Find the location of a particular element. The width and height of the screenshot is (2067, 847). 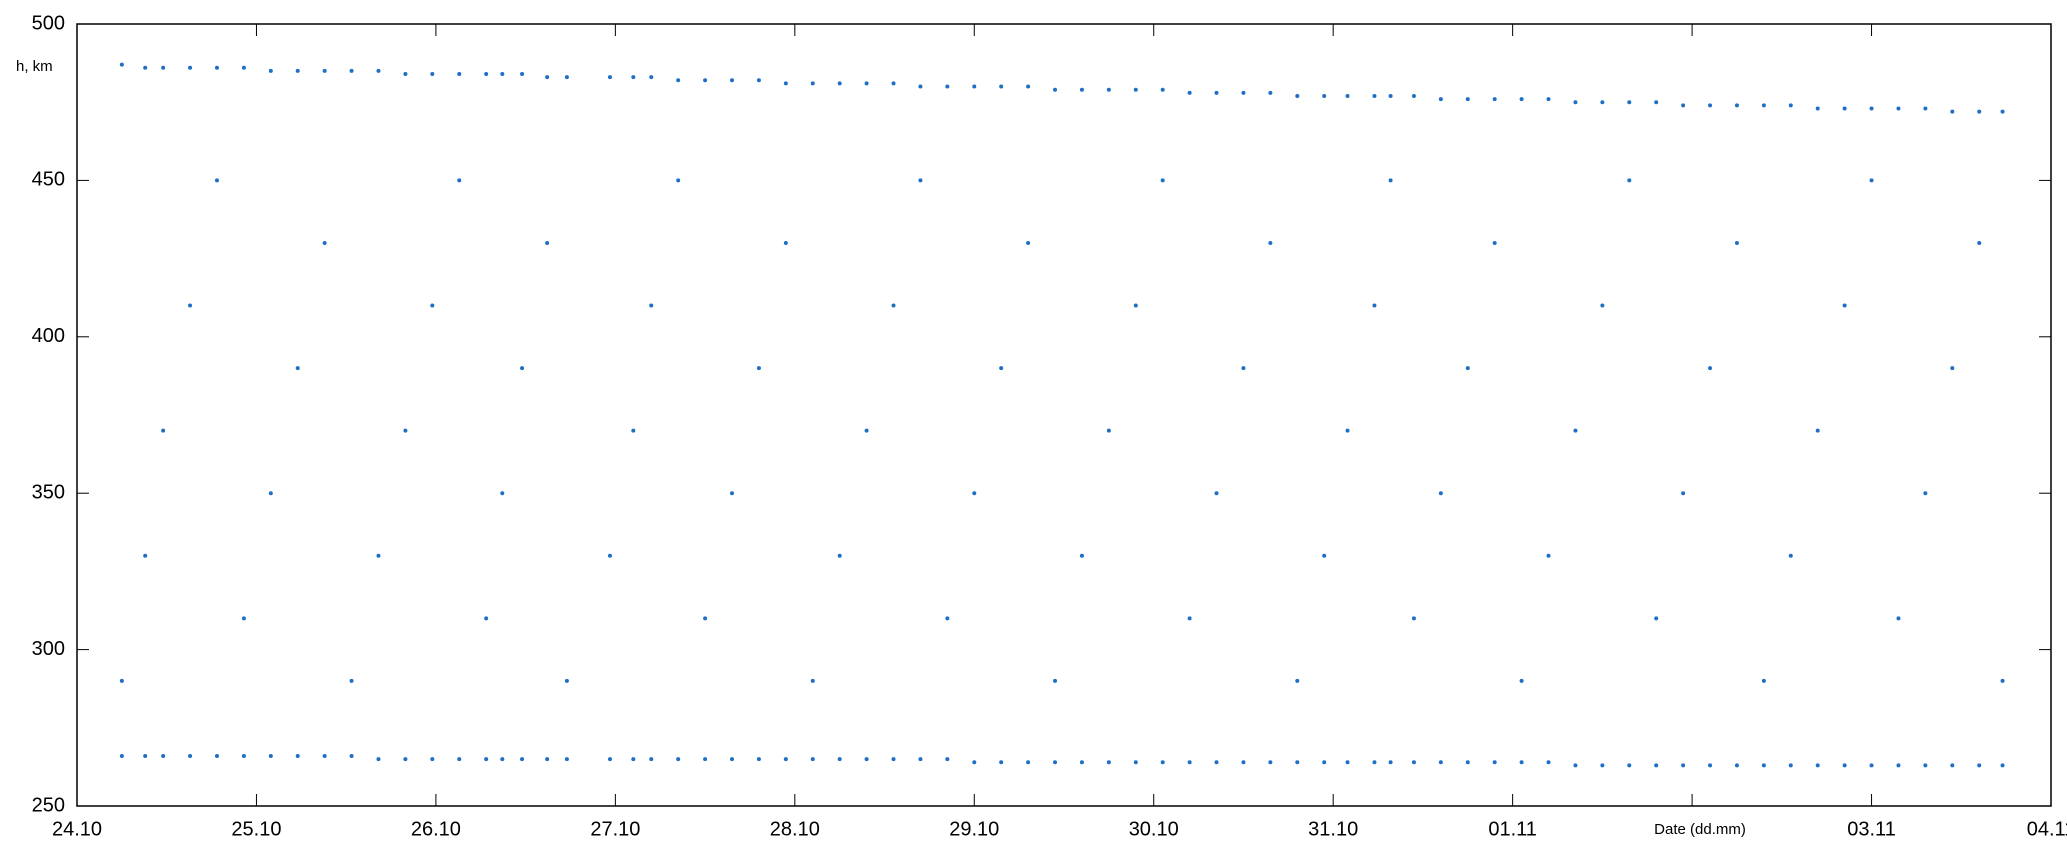

y-tick-label: 300 is located at coordinates (48, 649).